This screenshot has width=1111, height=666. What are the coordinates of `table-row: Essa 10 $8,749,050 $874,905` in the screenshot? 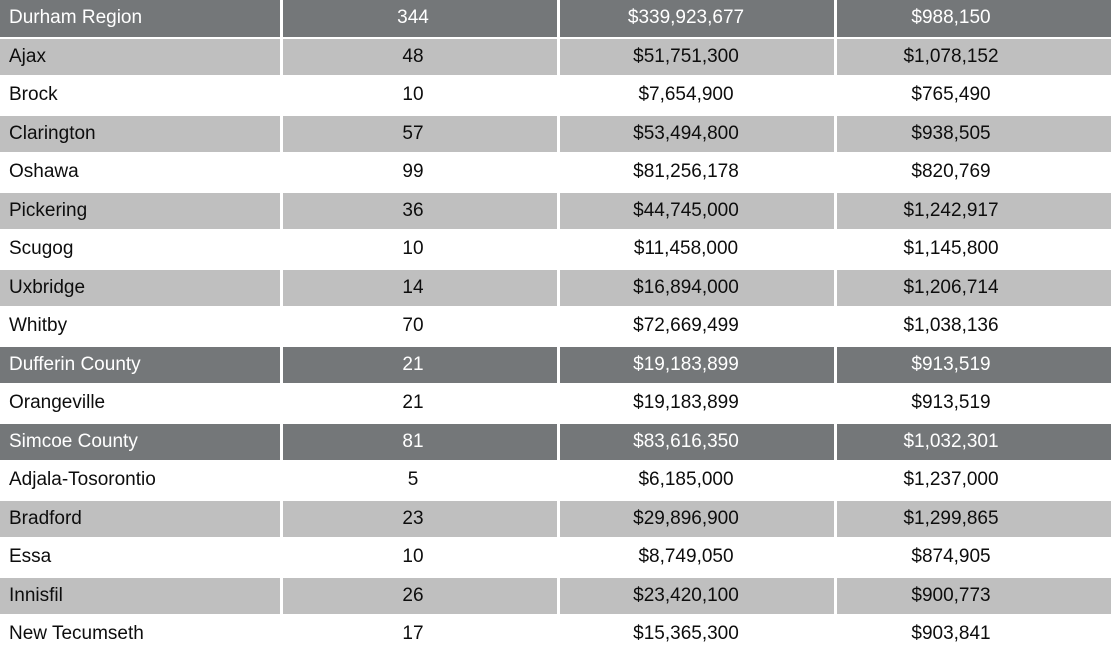 It's located at (555, 558).